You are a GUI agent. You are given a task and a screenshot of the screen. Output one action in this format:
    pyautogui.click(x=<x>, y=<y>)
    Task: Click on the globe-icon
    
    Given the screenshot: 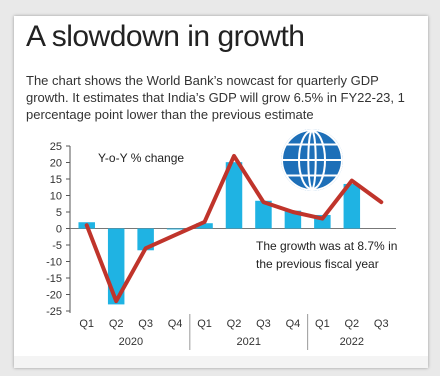 What is the action you would take?
    pyautogui.click(x=312, y=160)
    